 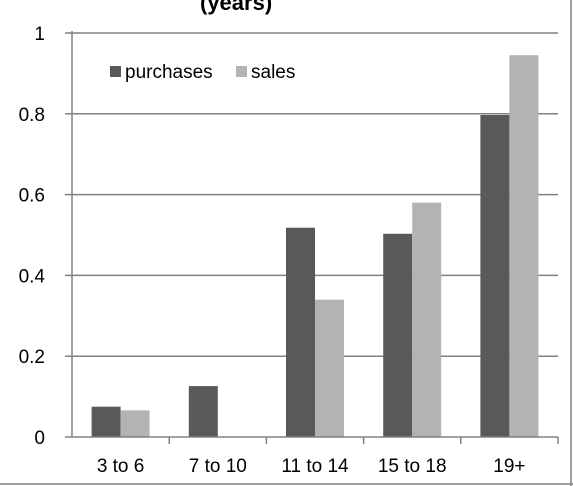 I want to click on y-tick-label: 0.8, so click(x=32, y=115).